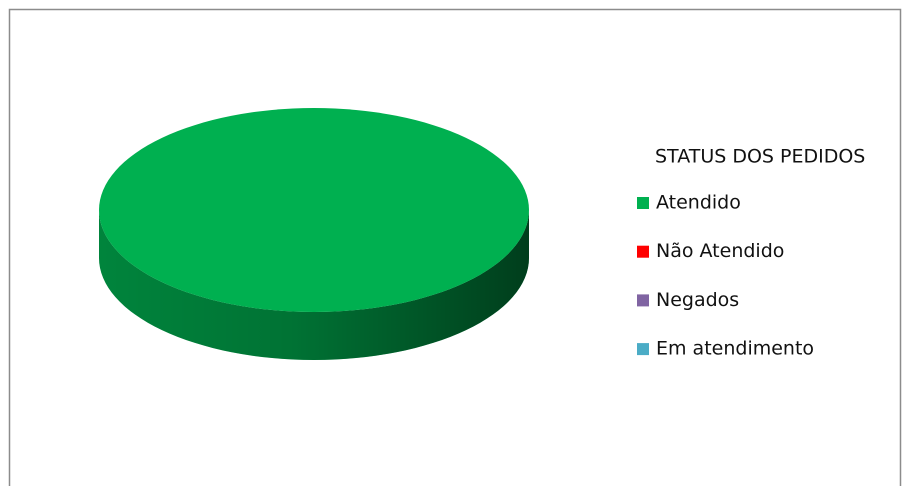  Describe the element at coordinates (735, 349) in the screenshot. I see `legend-label: Em atendimento` at that location.